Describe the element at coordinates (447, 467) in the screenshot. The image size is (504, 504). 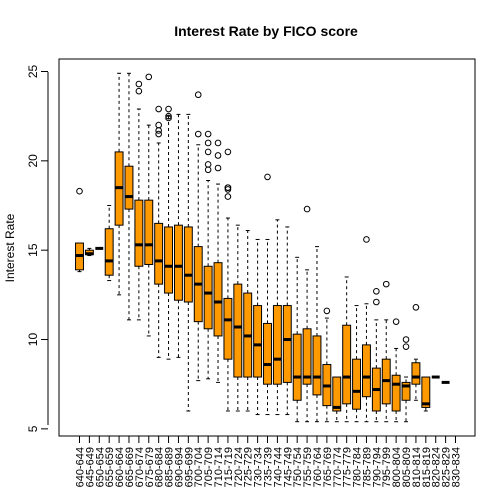
I see `x-tick-label: 825-829` at that location.